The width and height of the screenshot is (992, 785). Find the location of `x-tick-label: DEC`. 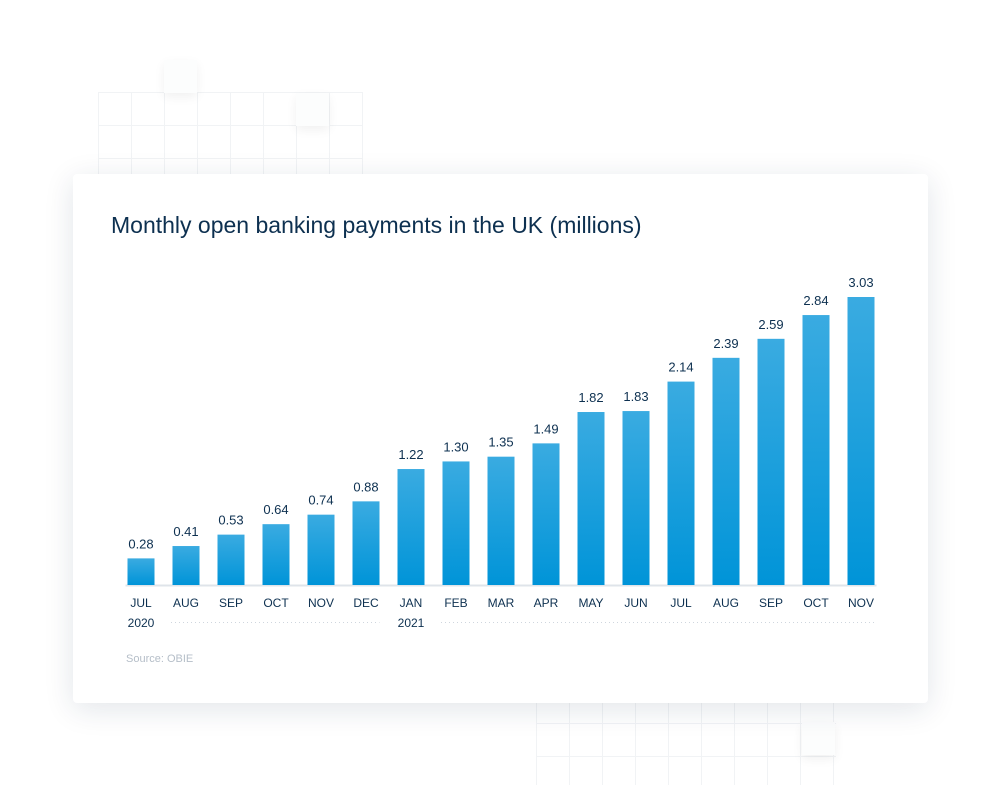

x-tick-label: DEC is located at coordinates (366, 603).